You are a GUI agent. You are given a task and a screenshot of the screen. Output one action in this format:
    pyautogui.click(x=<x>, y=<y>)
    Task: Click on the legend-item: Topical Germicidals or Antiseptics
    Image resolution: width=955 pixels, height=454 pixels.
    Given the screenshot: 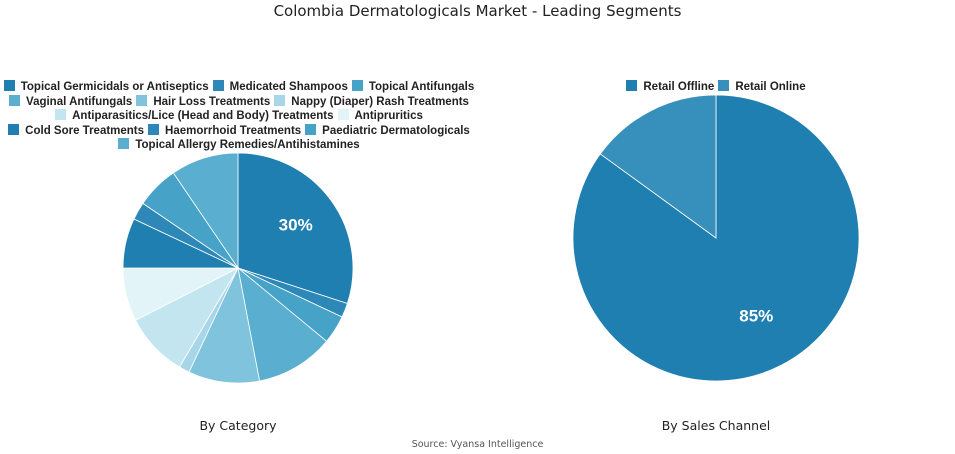 What is the action you would take?
    pyautogui.click(x=106, y=87)
    